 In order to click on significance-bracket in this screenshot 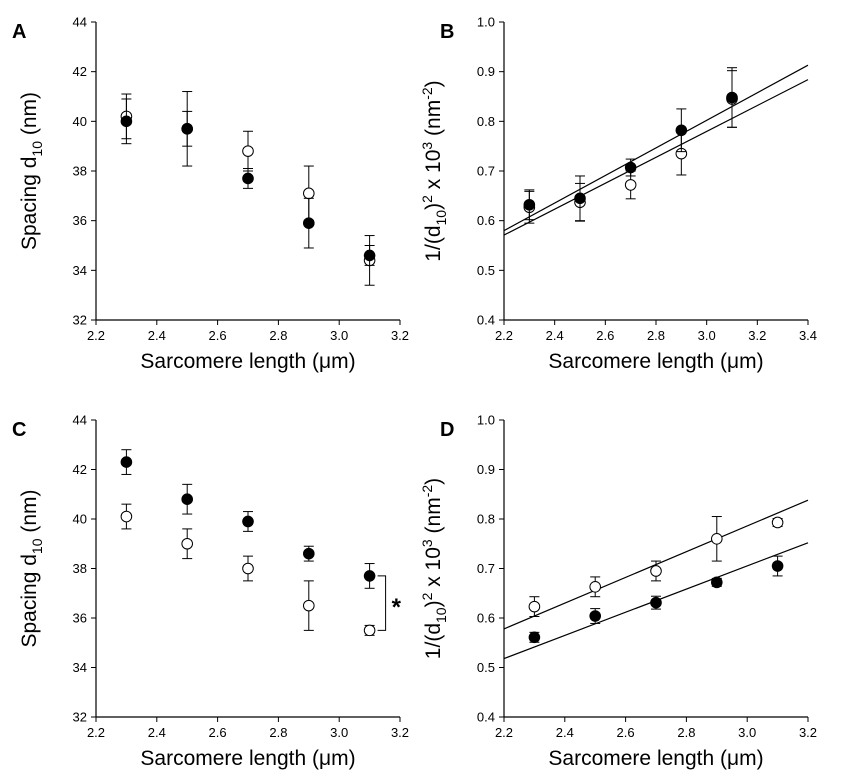, I will do `click(382, 603)`.